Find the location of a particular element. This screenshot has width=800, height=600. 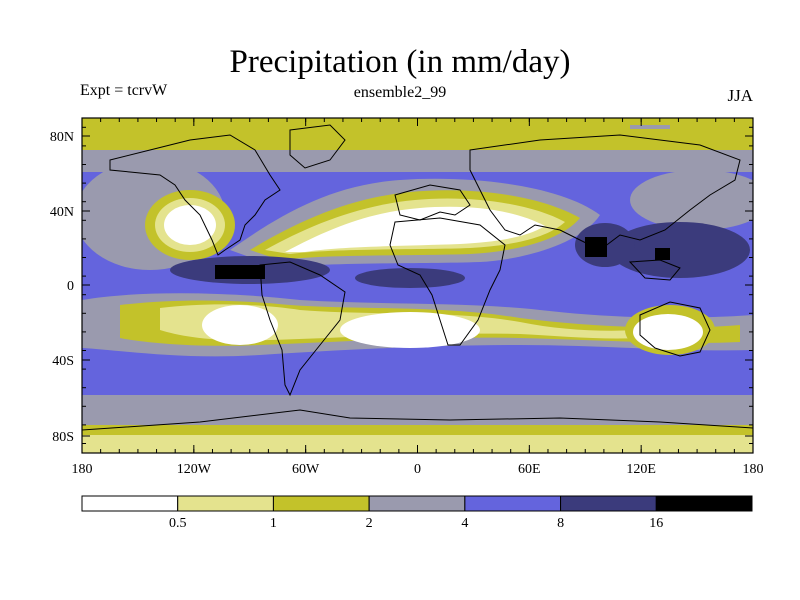

longitude-label: 0 is located at coordinates (417, 469).